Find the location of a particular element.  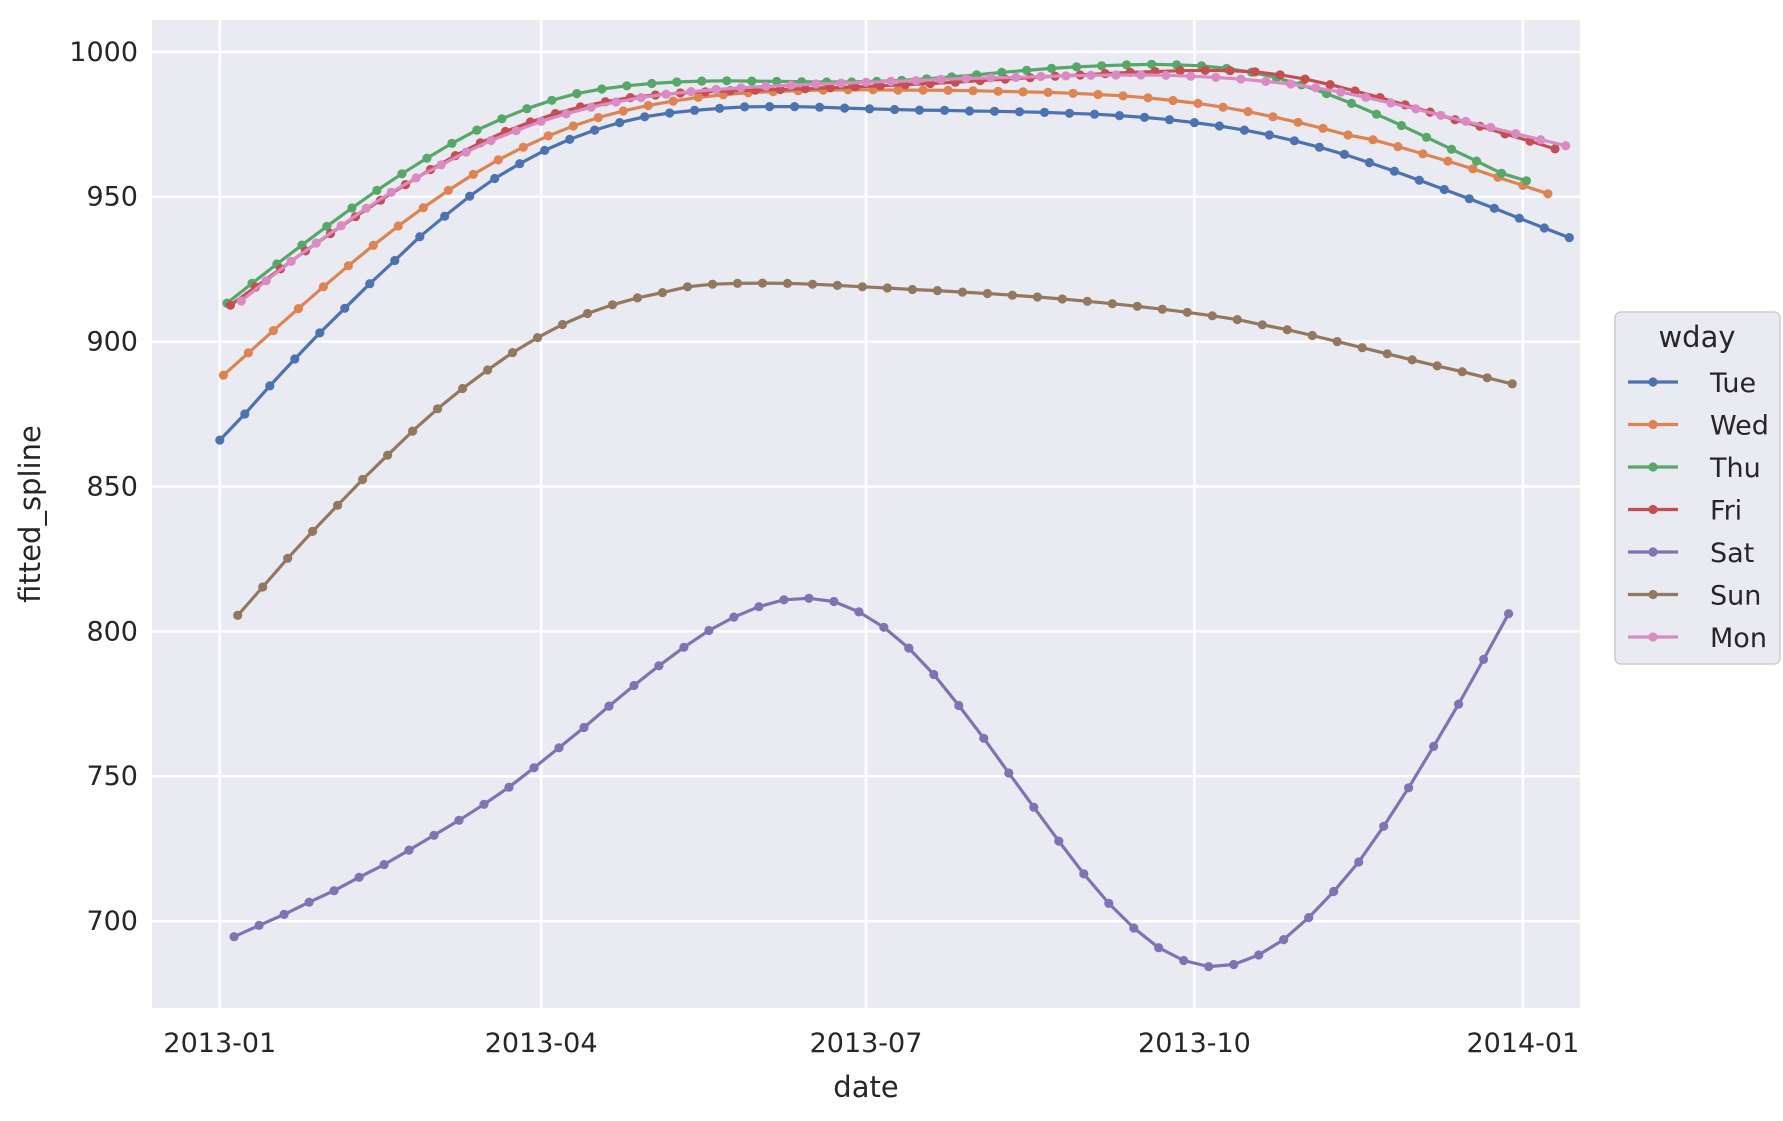

legend-items: Tue Wed Thu Fri Sat Sun Mon is located at coordinates (1698, 511).